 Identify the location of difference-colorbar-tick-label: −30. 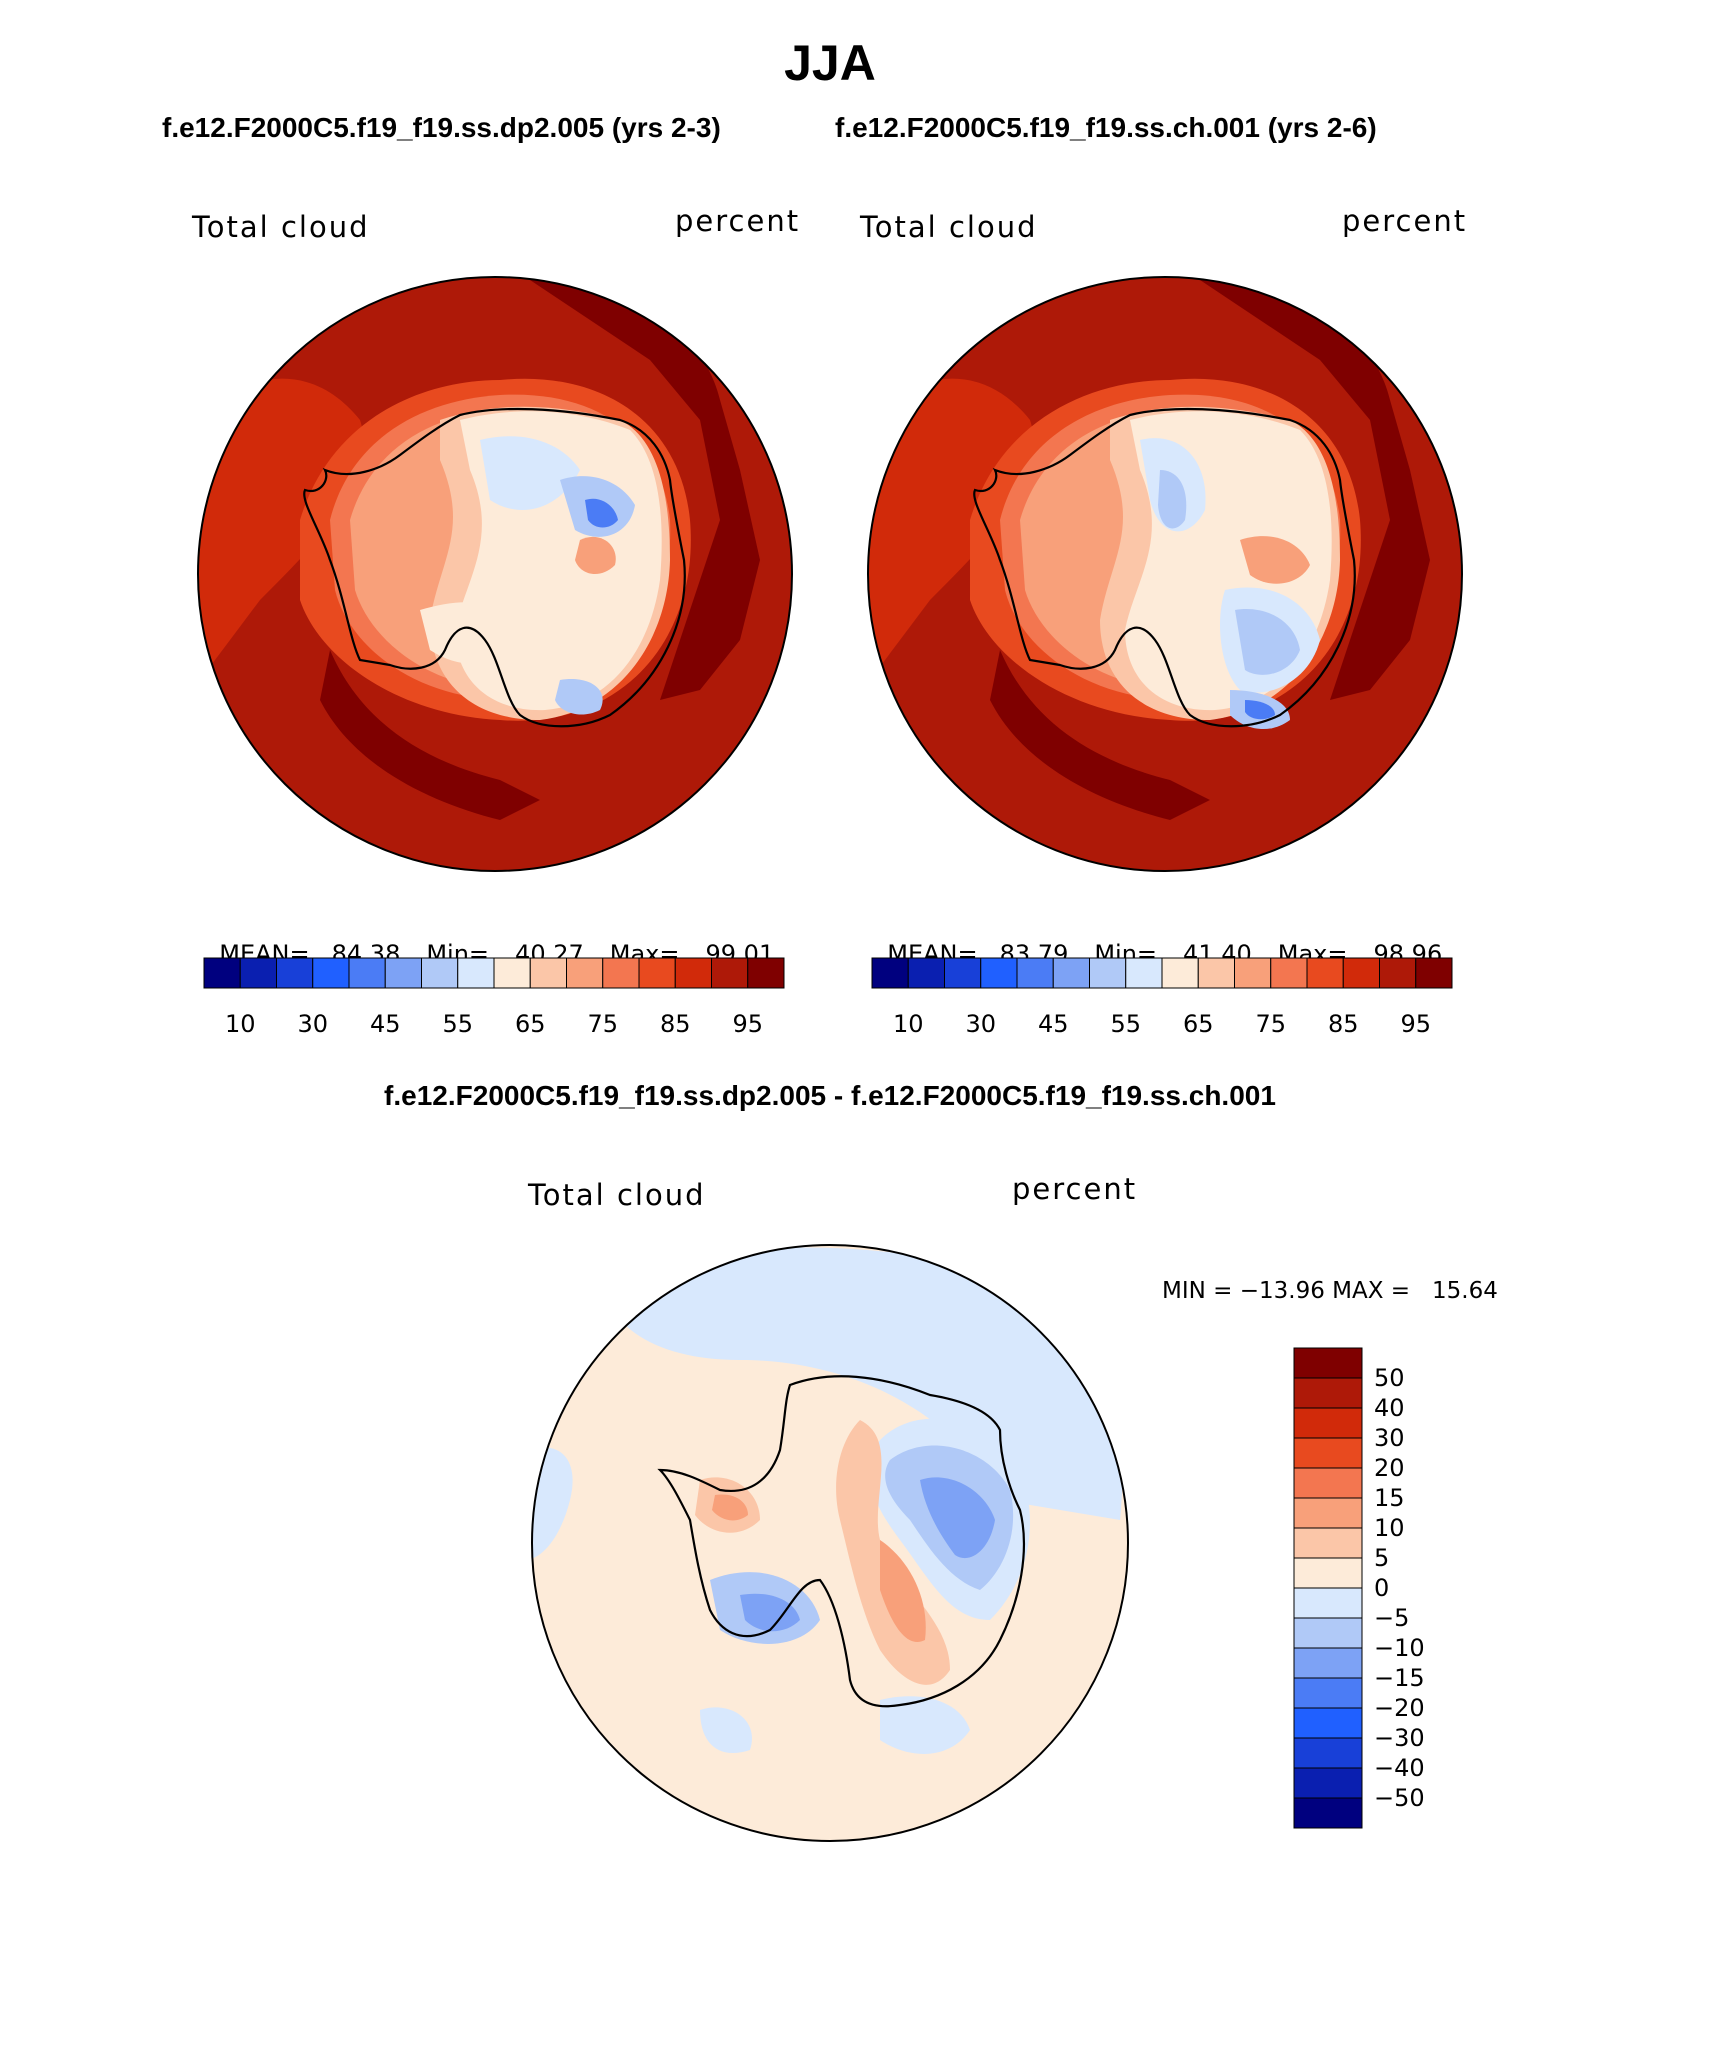
(1399, 1738).